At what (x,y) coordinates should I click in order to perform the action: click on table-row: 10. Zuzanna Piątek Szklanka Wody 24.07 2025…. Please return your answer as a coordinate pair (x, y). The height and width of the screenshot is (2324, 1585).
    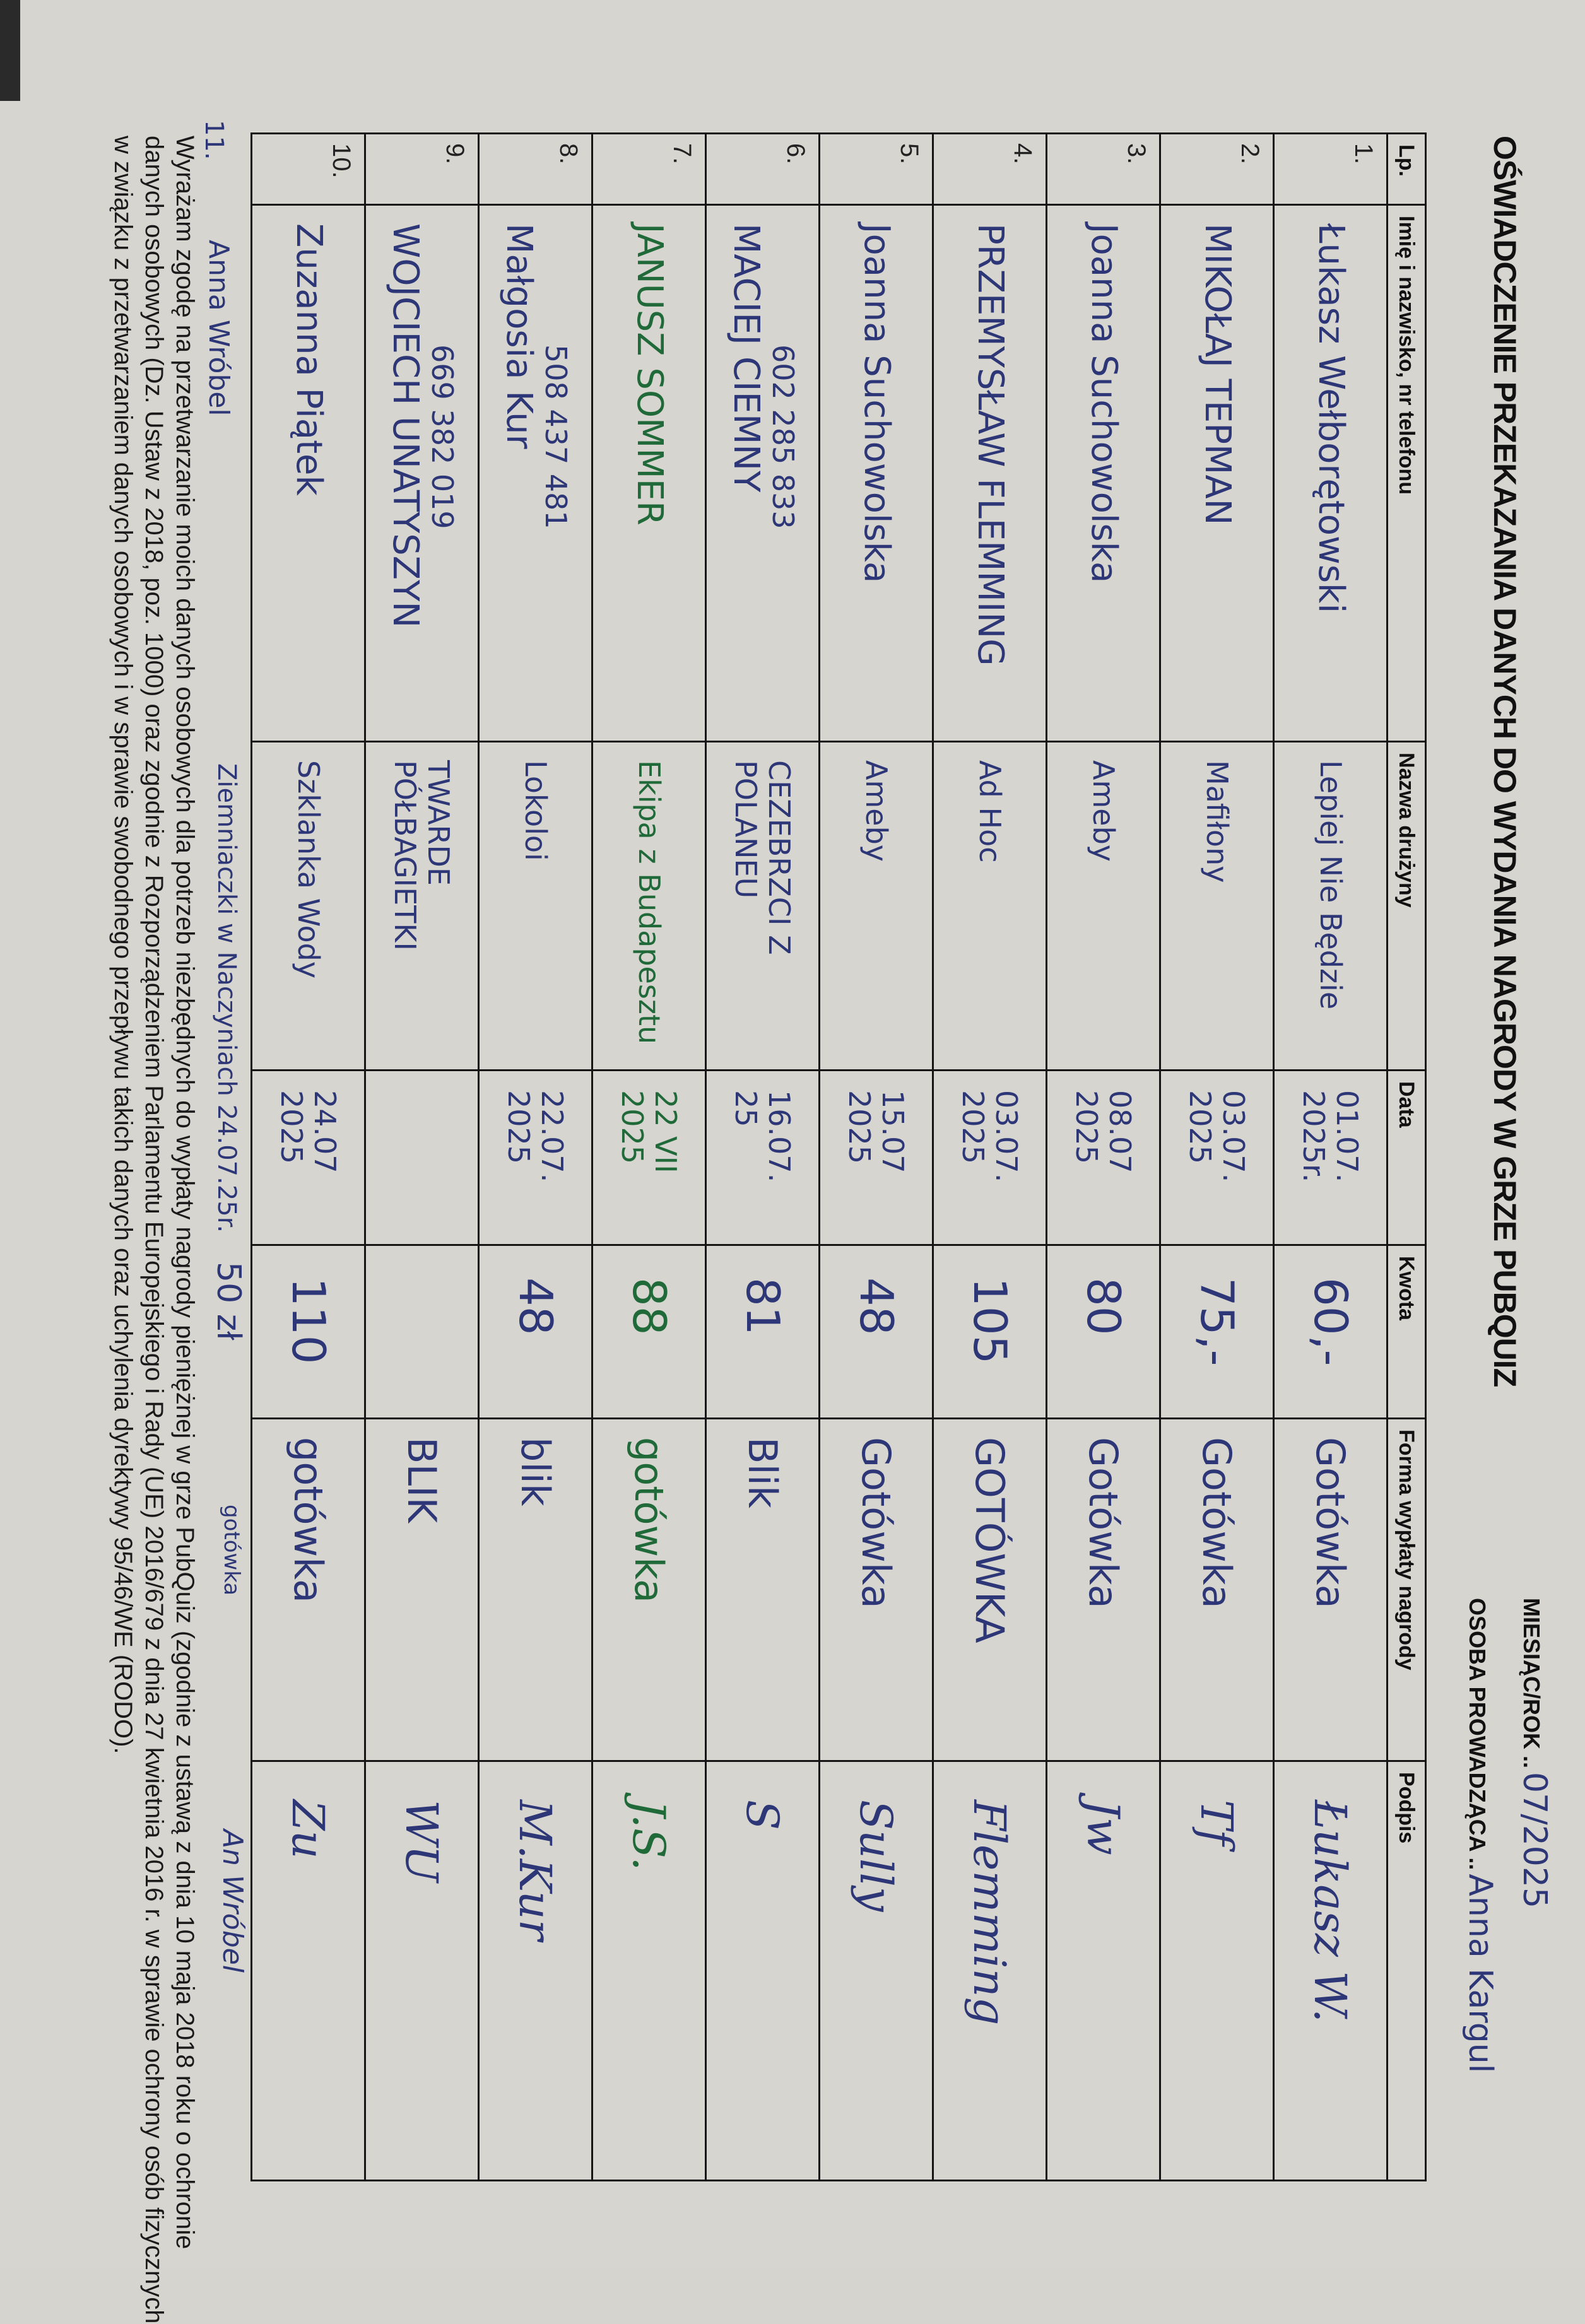
    Looking at the image, I should click on (308, 1157).